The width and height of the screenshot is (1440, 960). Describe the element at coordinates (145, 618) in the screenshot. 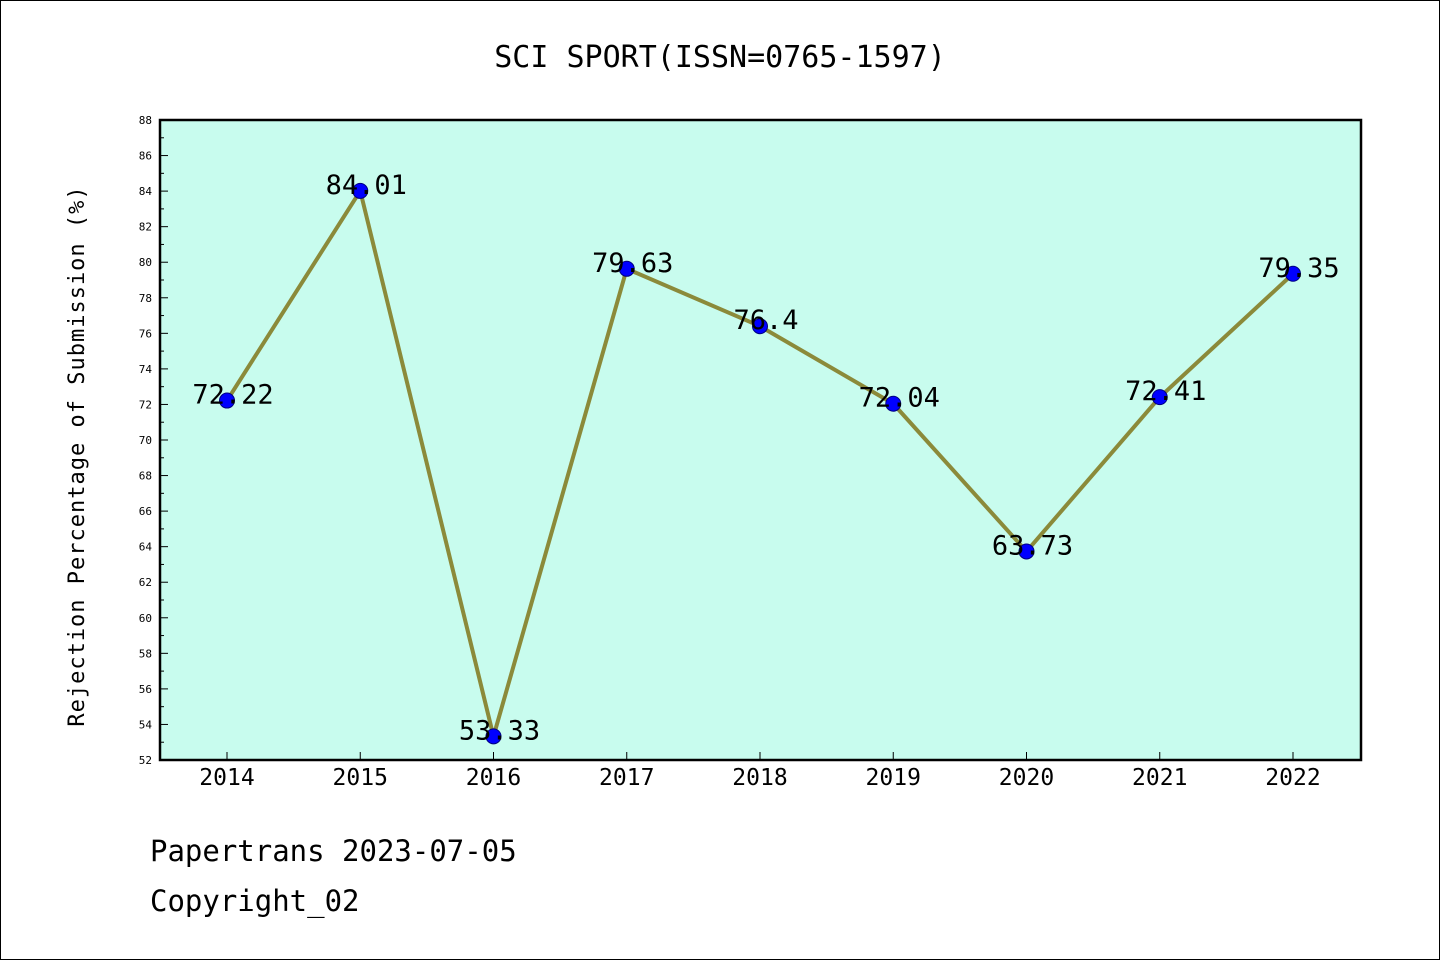

I see `y-tick-label: 60` at that location.